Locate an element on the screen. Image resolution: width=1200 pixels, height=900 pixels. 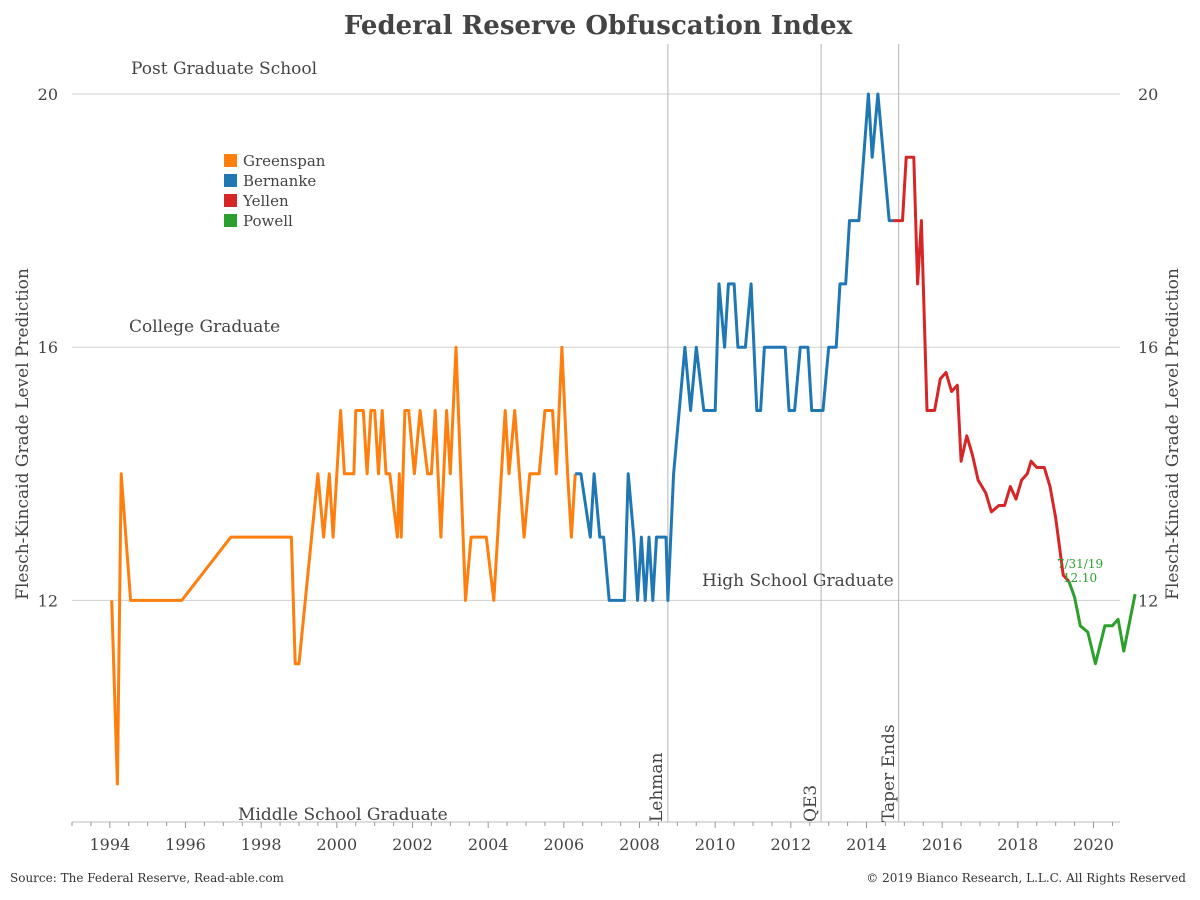
annotation-middle-school-graduate: Middle School Graduate is located at coordinates (343, 815).